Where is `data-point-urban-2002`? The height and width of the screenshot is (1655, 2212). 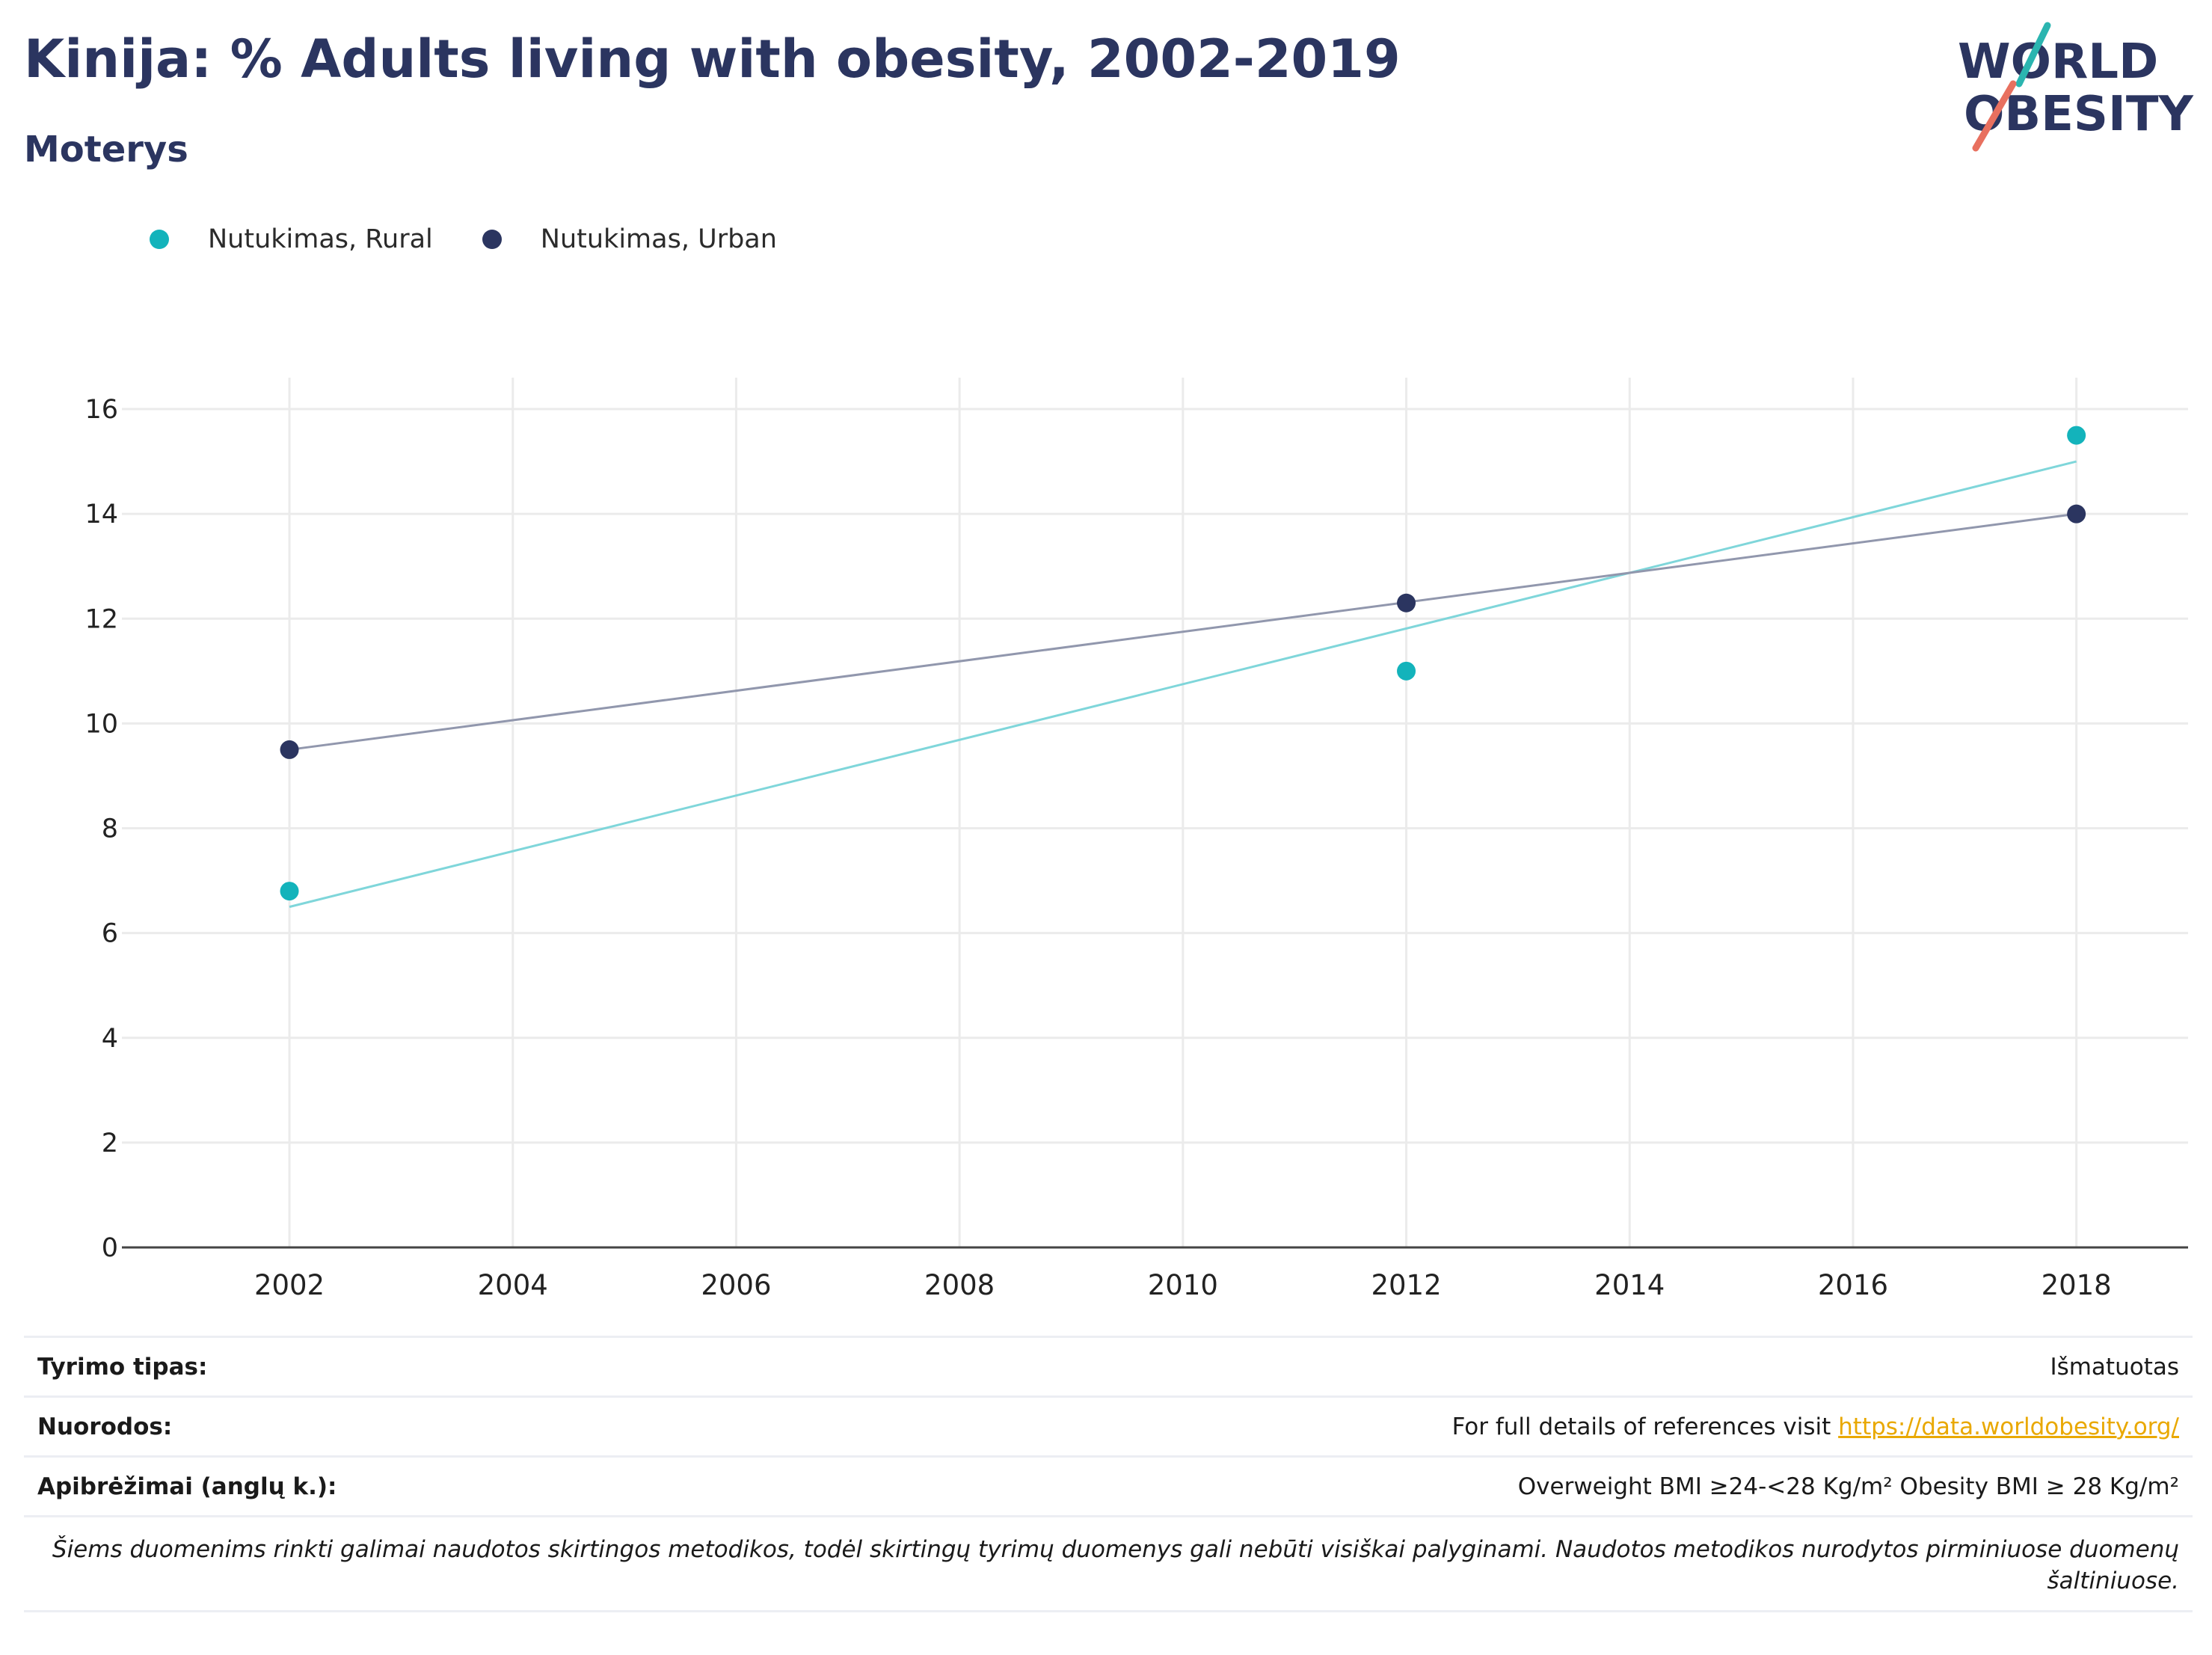
data-point-urban-2002 is located at coordinates (289, 749).